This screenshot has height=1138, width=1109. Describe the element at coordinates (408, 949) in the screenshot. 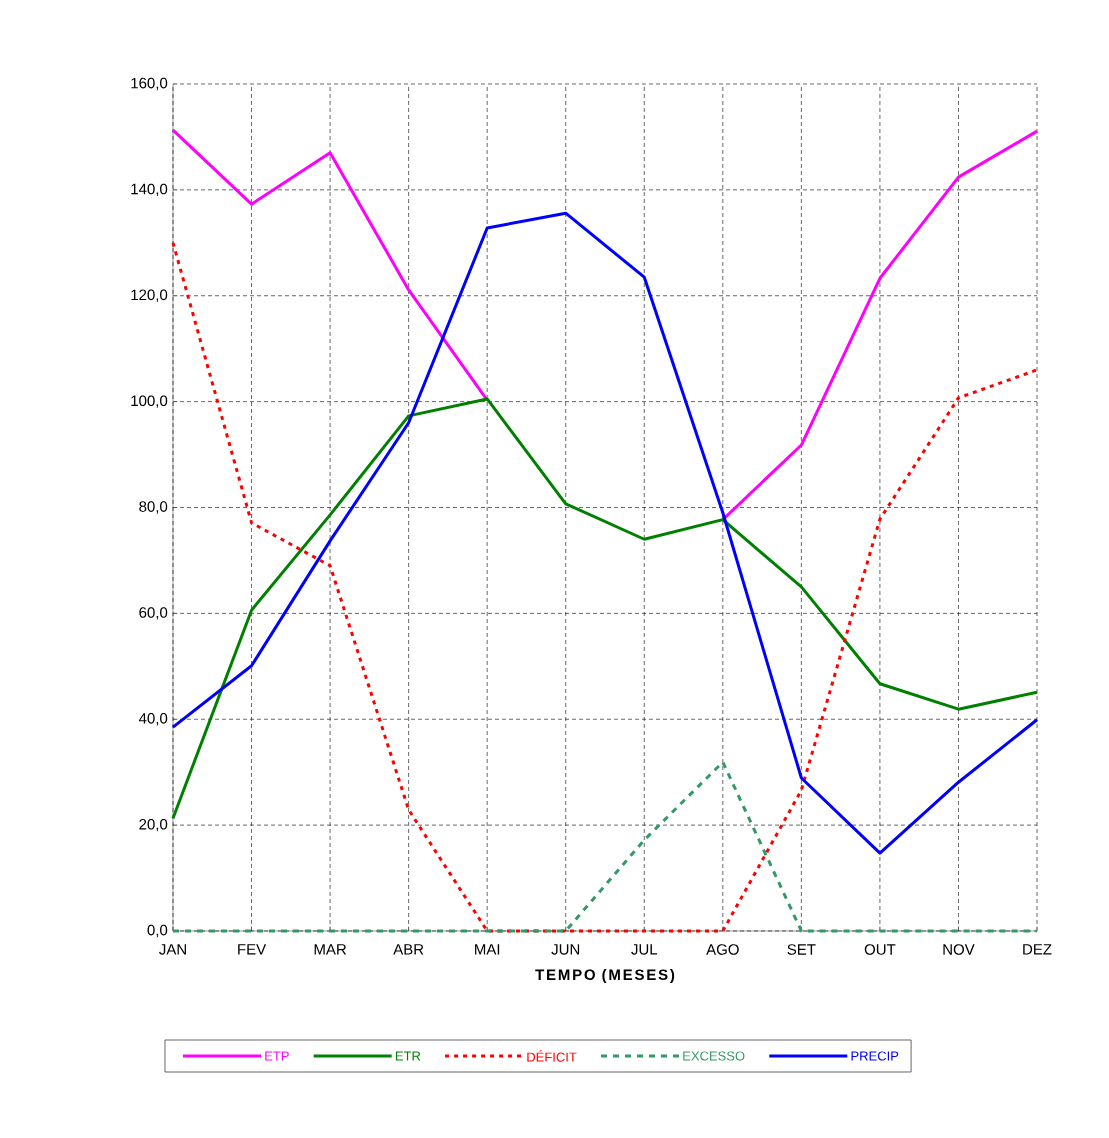

I see `x-tick-label: ABR` at that location.